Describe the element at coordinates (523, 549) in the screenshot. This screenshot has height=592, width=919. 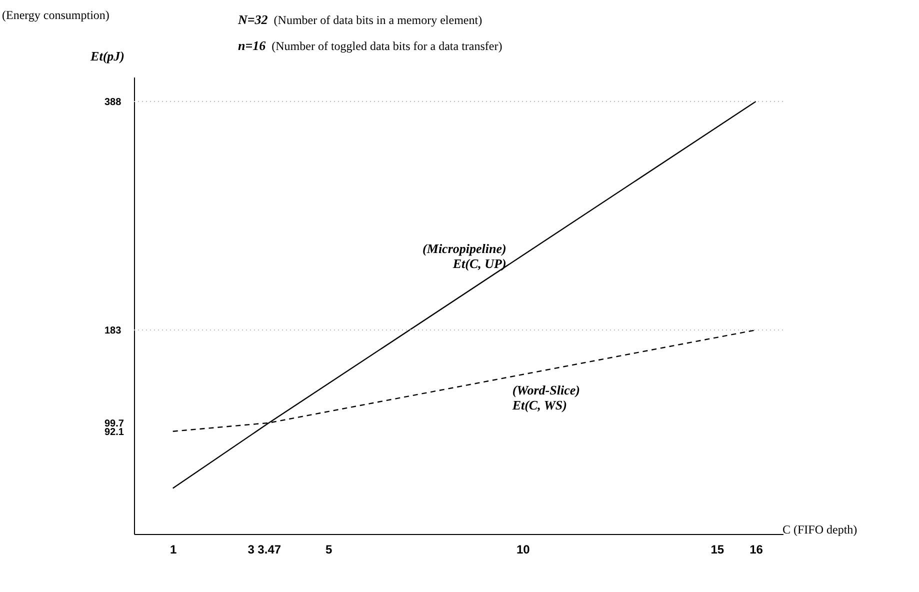
I see `x-tick-label: 10` at that location.